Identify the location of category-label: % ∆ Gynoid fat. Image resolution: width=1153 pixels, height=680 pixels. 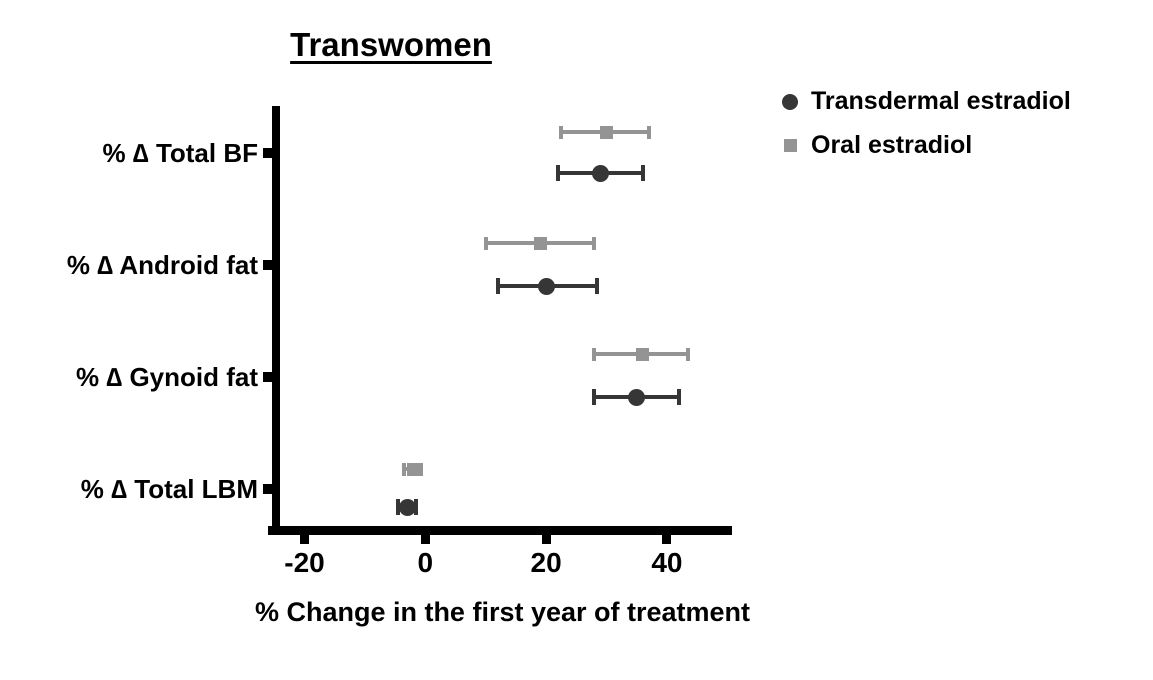
(166, 377).